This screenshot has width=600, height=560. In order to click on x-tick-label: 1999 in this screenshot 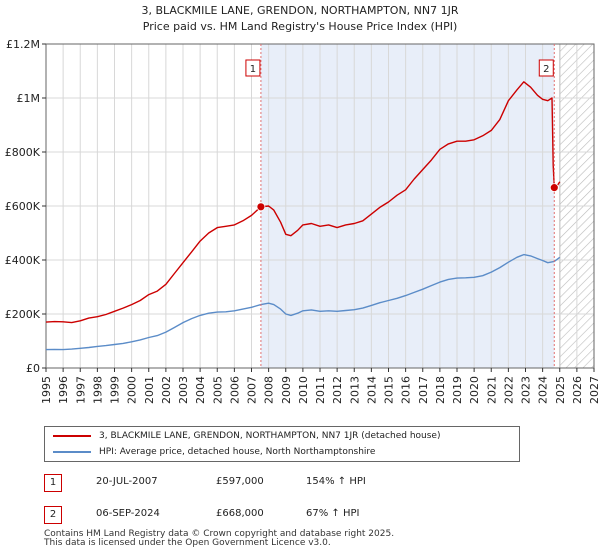, I will do `click(115, 390)`.